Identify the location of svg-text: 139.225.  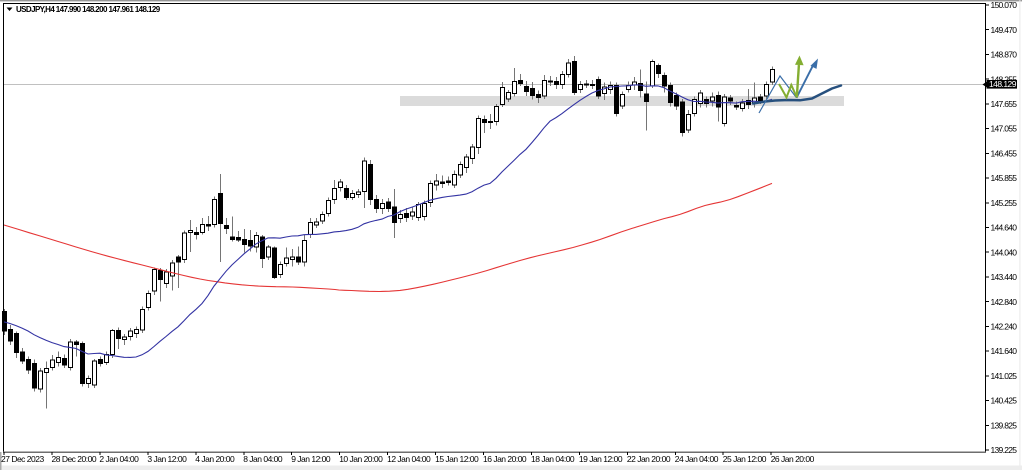
(1004, 450).